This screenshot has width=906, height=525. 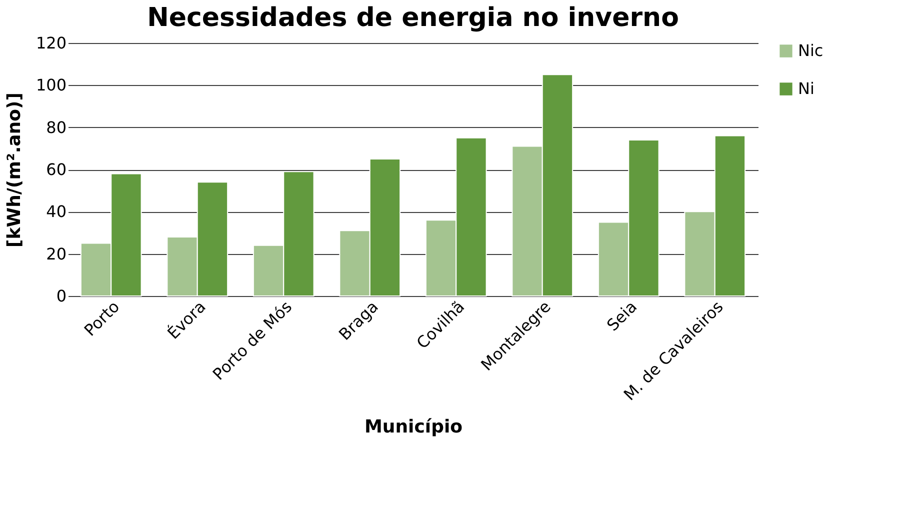 I want to click on x-axis-title: Município, so click(x=413, y=427).